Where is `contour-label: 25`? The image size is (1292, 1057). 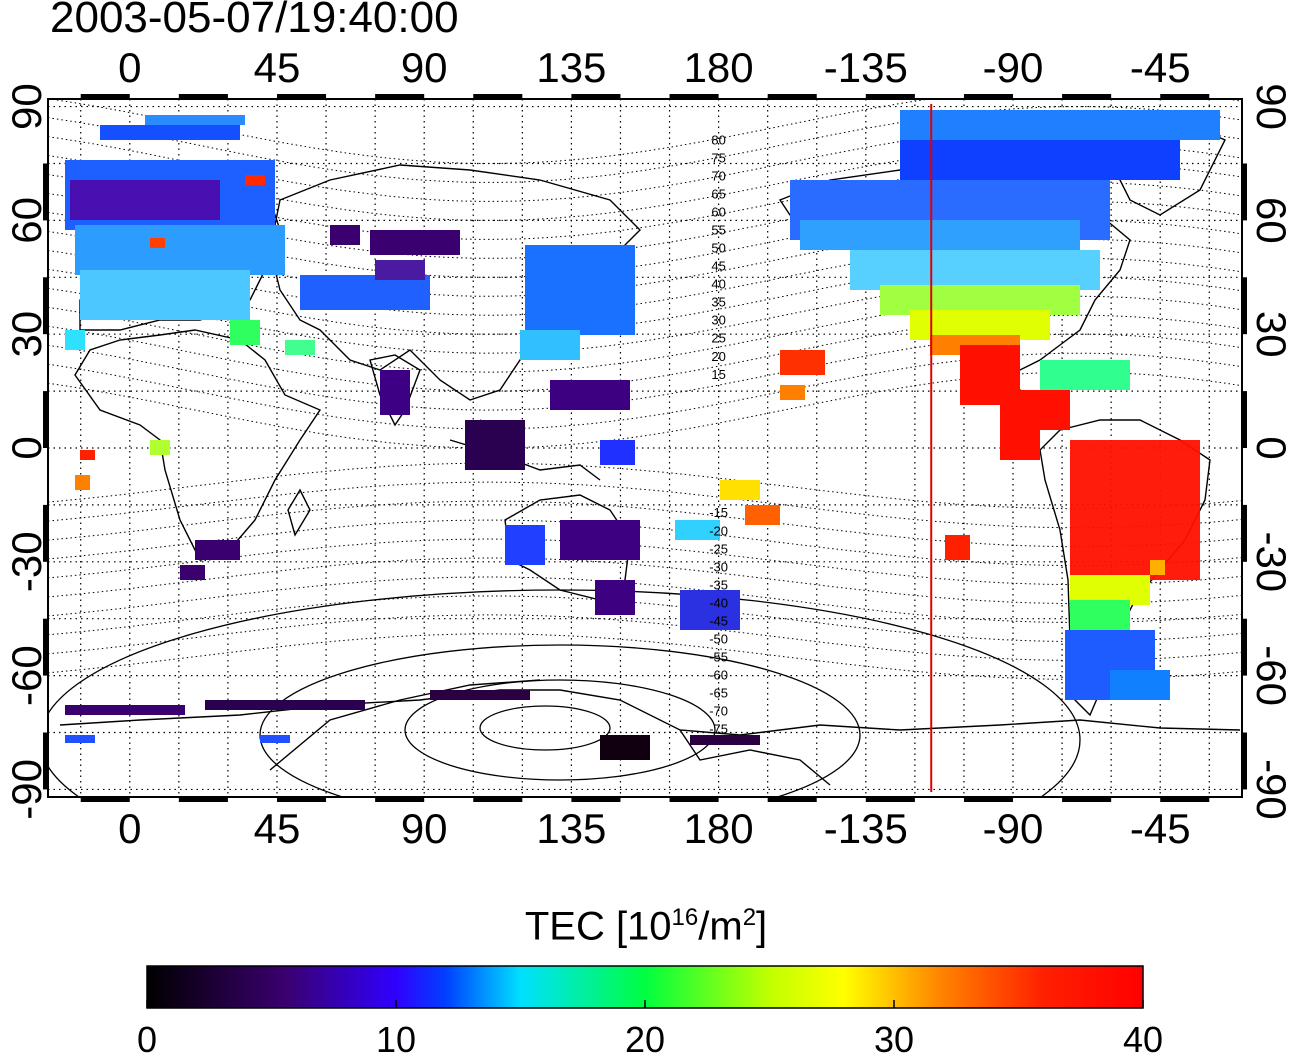
contour-label: 25 is located at coordinates (718, 338).